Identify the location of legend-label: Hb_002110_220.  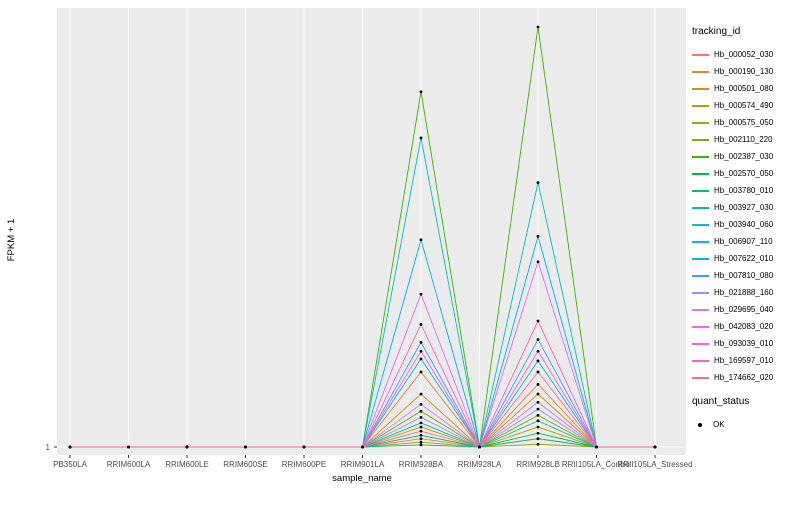
(743, 139).